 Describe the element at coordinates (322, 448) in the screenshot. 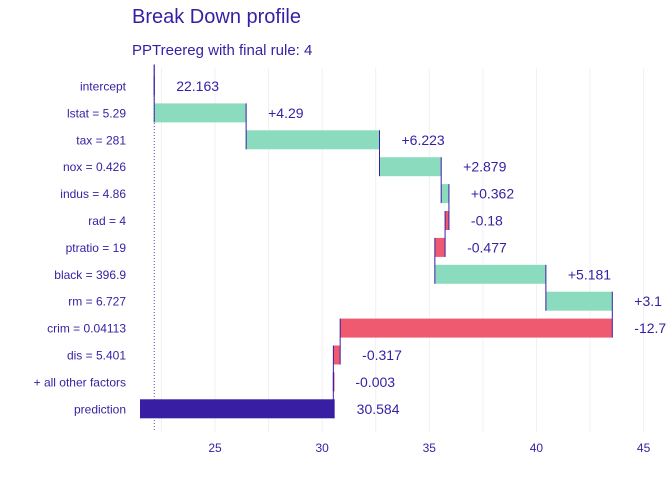

I see `x-tick-label: 30` at that location.